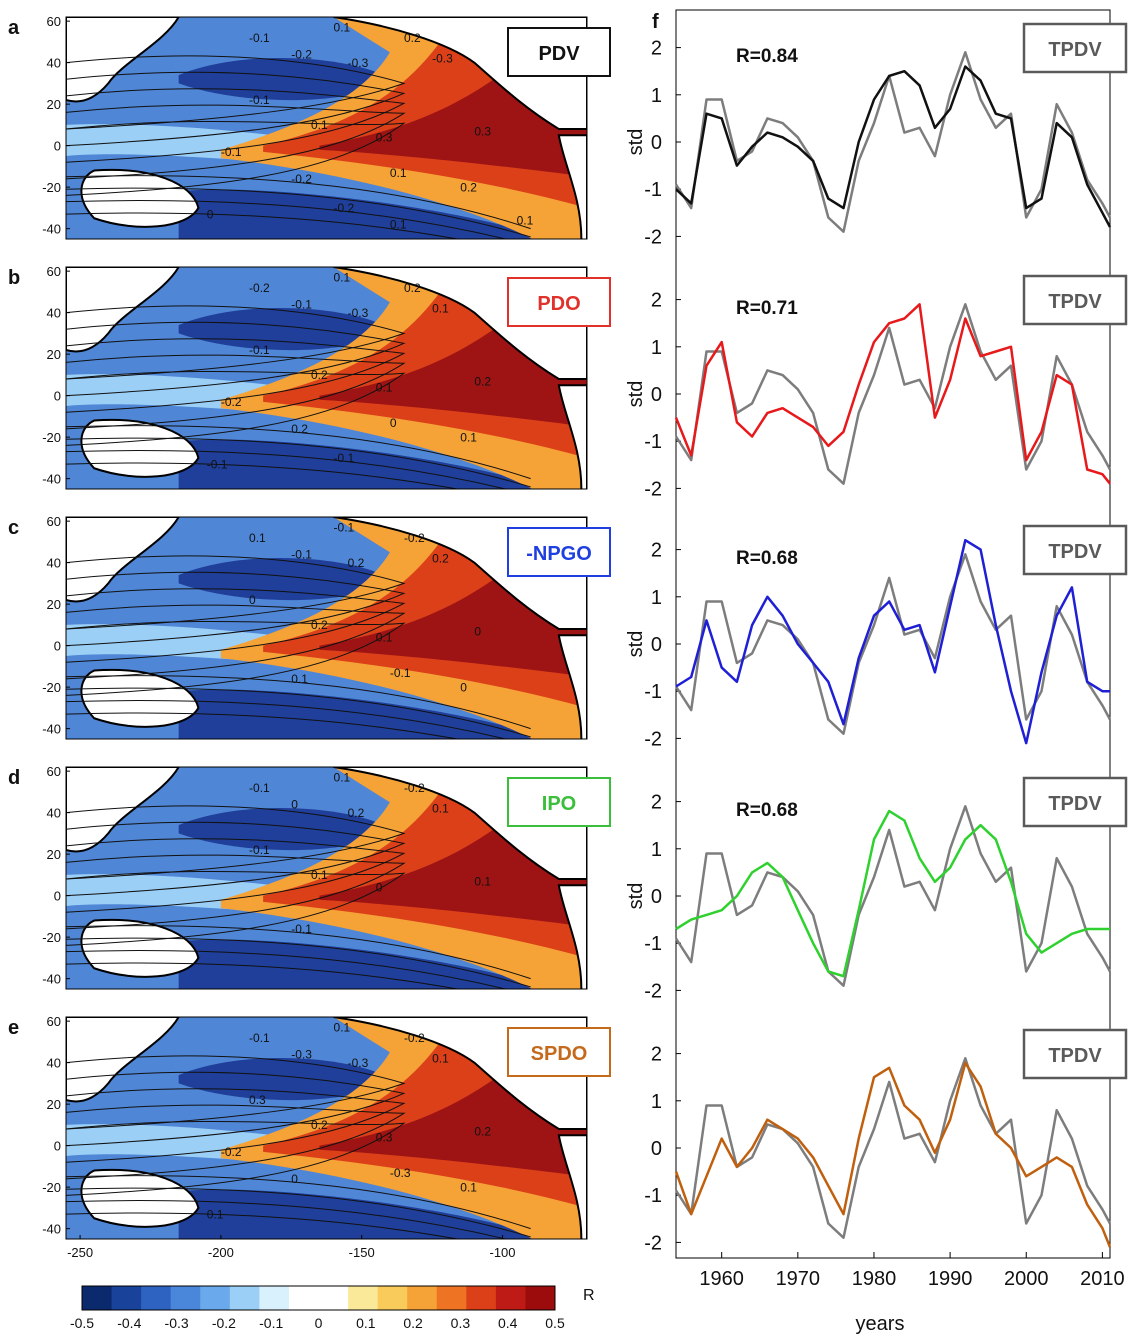 This screenshot has height=1338, width=1134. What do you see at coordinates (14, 278) in the screenshot?
I see `panel-letter-b: b` at bounding box center [14, 278].